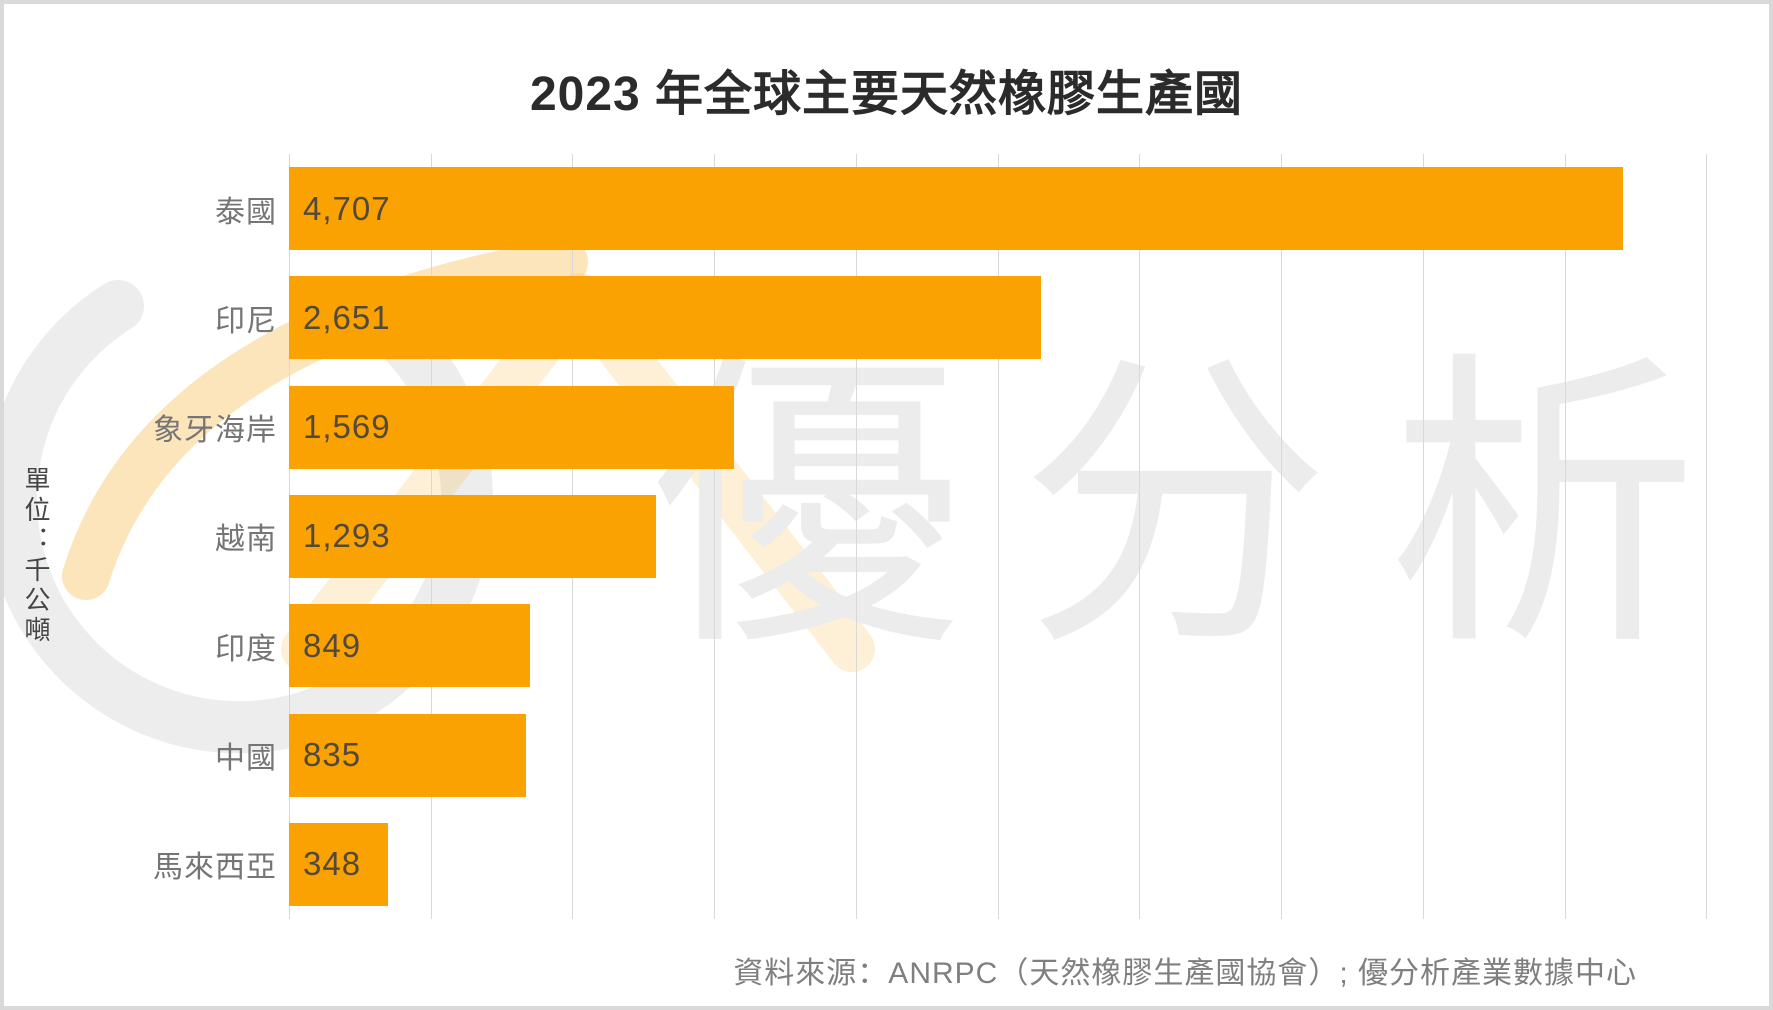 This screenshot has height=1010, width=1773. I want to click on bar-印度: 849, so click(409, 646).